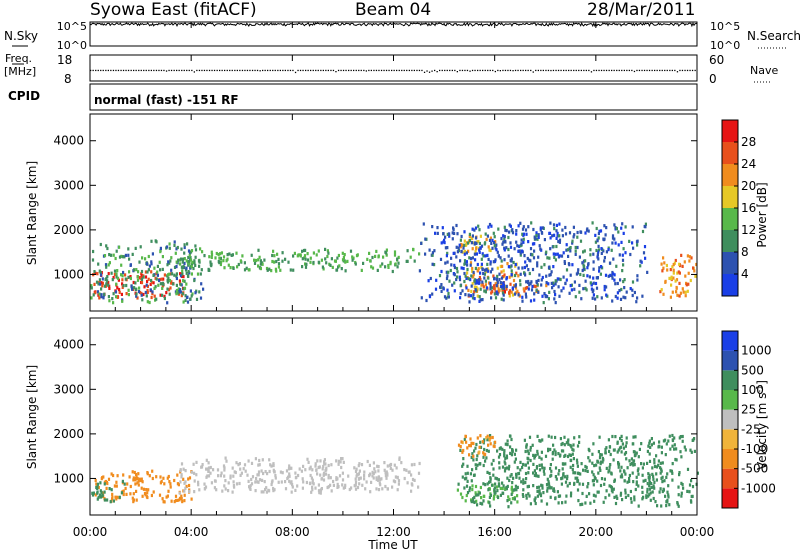  What do you see at coordinates (292, 532) in the screenshot?
I see `x-tick-label: 08:00` at bounding box center [292, 532].